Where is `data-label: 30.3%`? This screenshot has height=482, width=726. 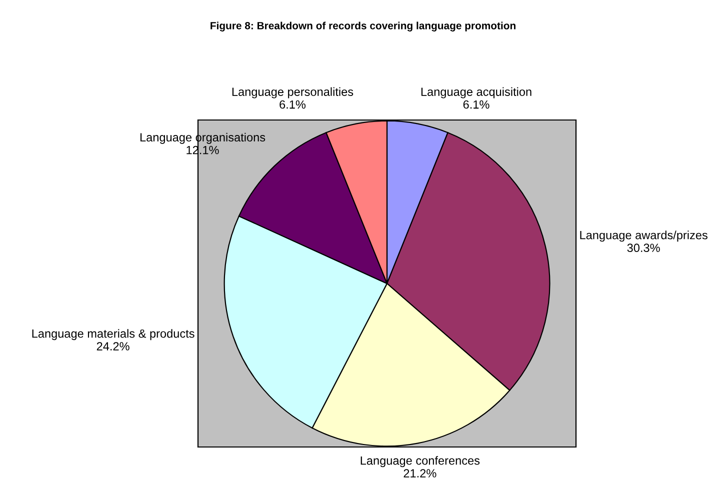 data-label: 30.3% is located at coordinates (643, 248).